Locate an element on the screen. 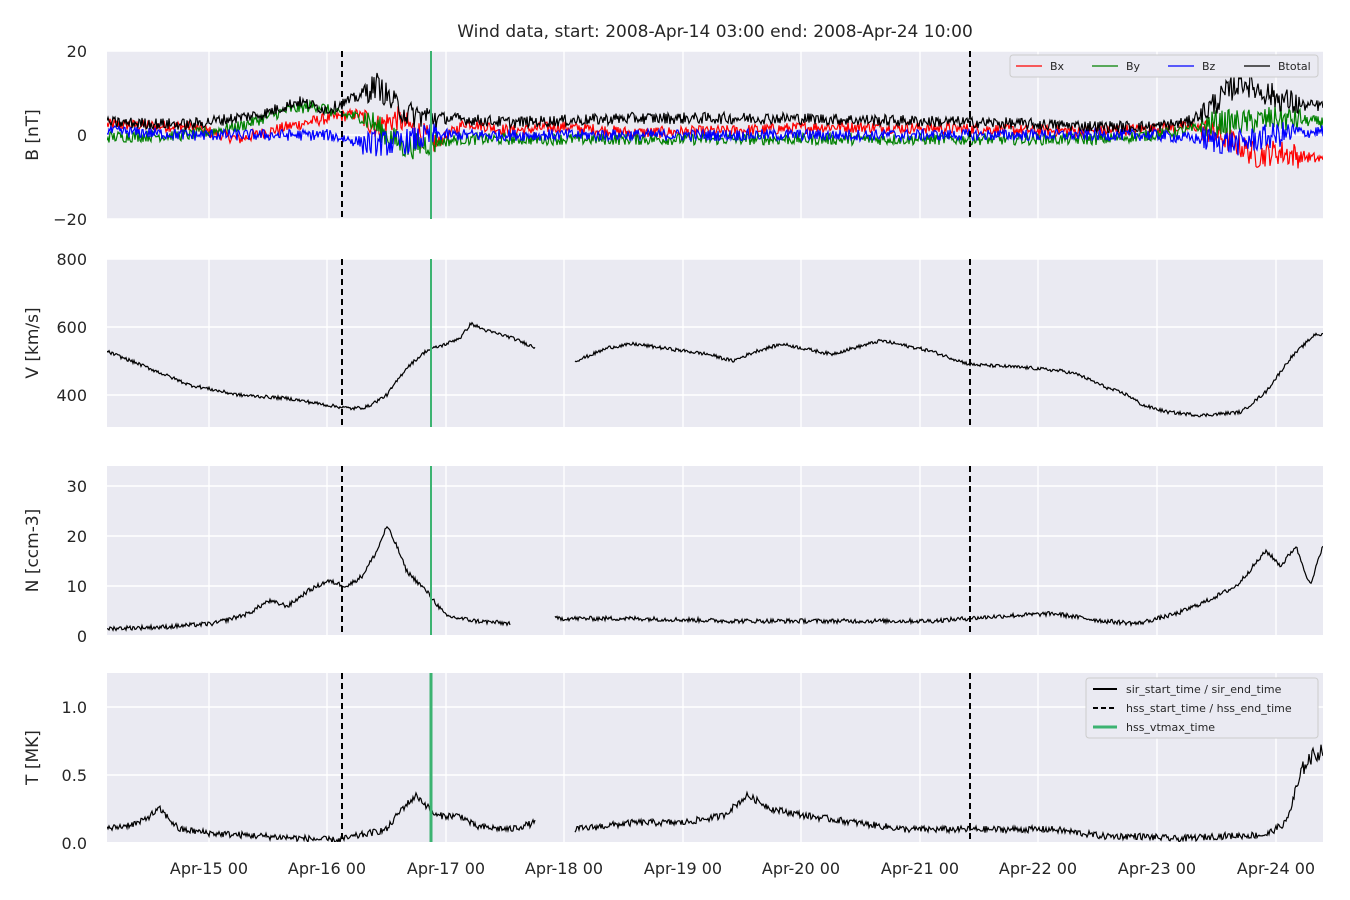  y-axis-label: B [nT] is located at coordinates (33, 135).